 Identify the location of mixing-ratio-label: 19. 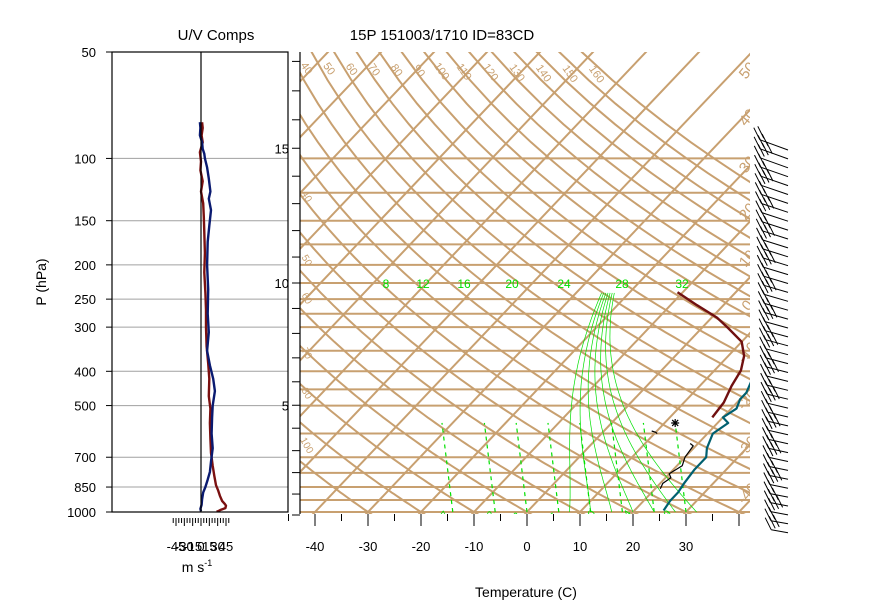
(667, 516).